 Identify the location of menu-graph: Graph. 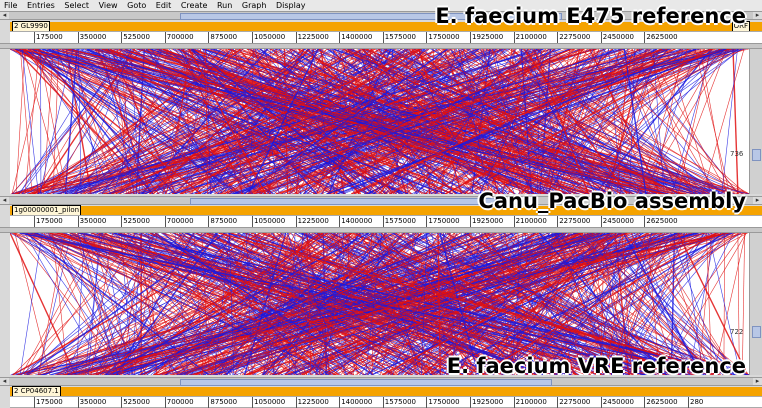
(254, 5).